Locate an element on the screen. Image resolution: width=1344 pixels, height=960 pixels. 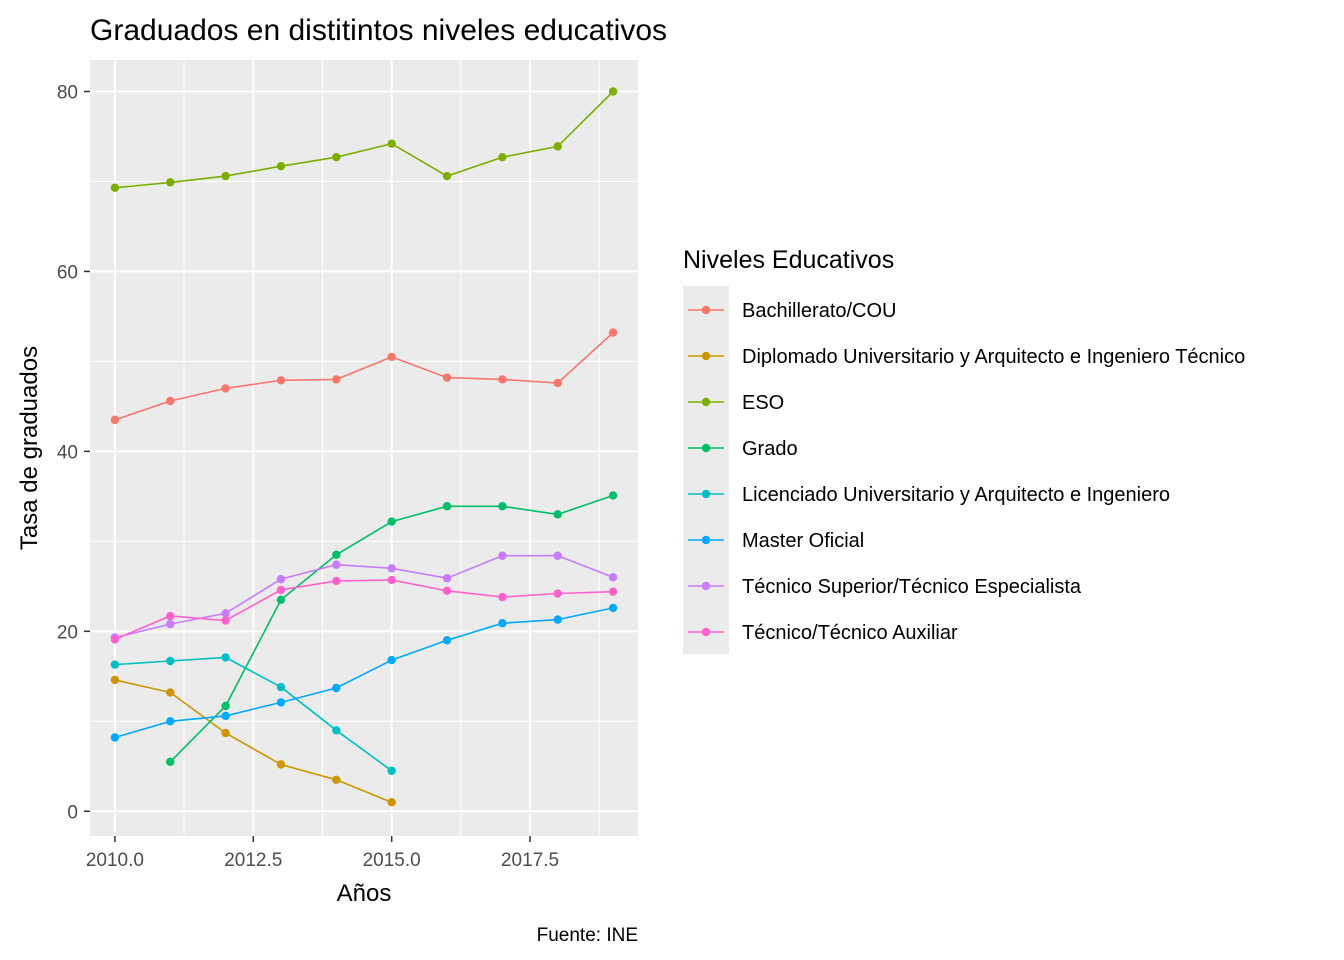
legend-item: Técnico/Técnico Auxiliar is located at coordinates (823, 633).